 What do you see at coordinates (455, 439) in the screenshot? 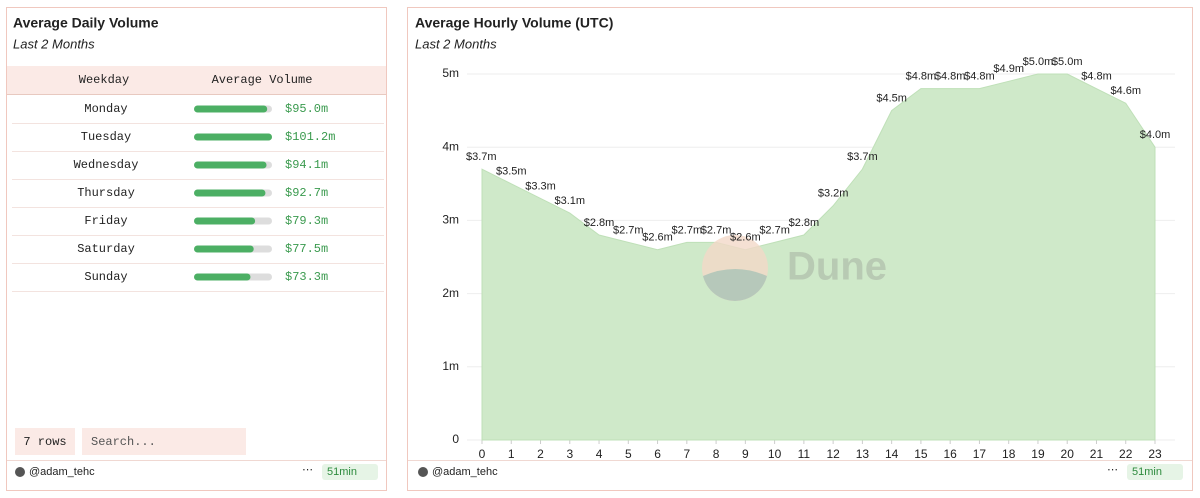
I see `y-tick-label: 0` at bounding box center [455, 439].